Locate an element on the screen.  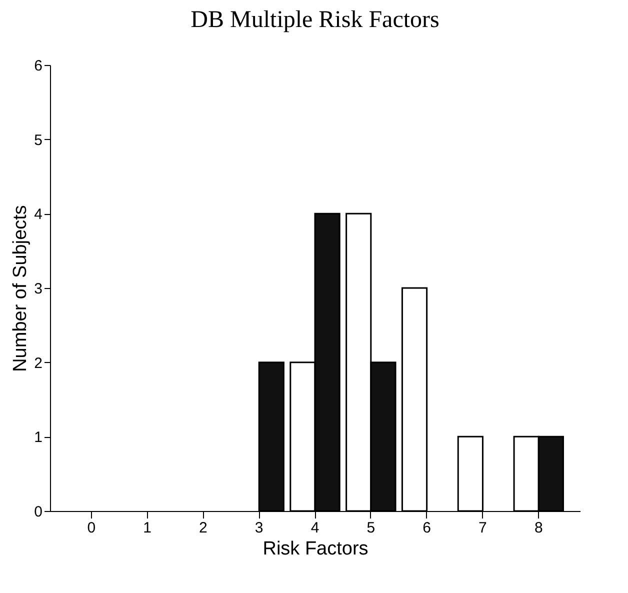
y-tick-label: 4 is located at coordinates (38, 215).